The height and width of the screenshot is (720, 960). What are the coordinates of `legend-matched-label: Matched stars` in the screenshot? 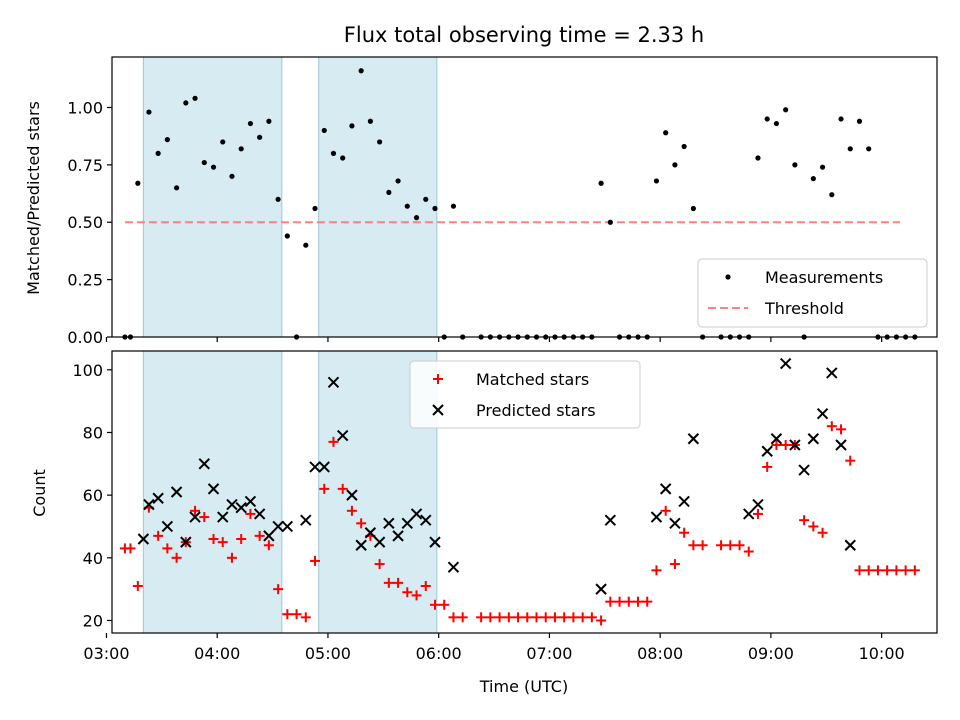 It's located at (532, 379).